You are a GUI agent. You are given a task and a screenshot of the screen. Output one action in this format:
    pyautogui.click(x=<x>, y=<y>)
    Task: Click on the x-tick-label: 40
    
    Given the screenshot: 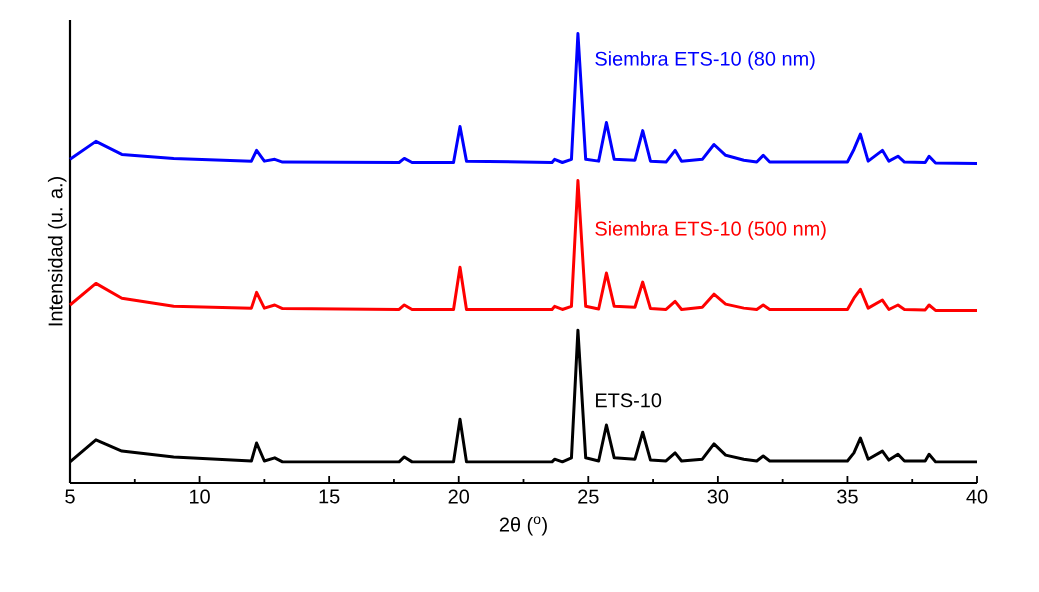 What is the action you would take?
    pyautogui.click(x=977, y=496)
    